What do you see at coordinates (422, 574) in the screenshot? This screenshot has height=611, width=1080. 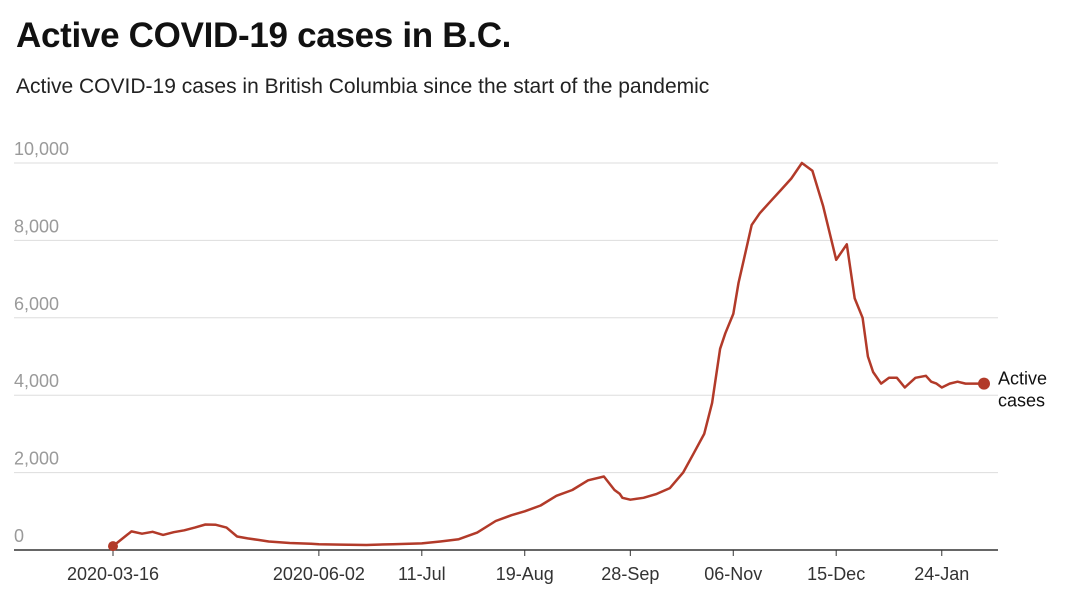 I see `x-tick-label: 11-Jul` at bounding box center [422, 574].